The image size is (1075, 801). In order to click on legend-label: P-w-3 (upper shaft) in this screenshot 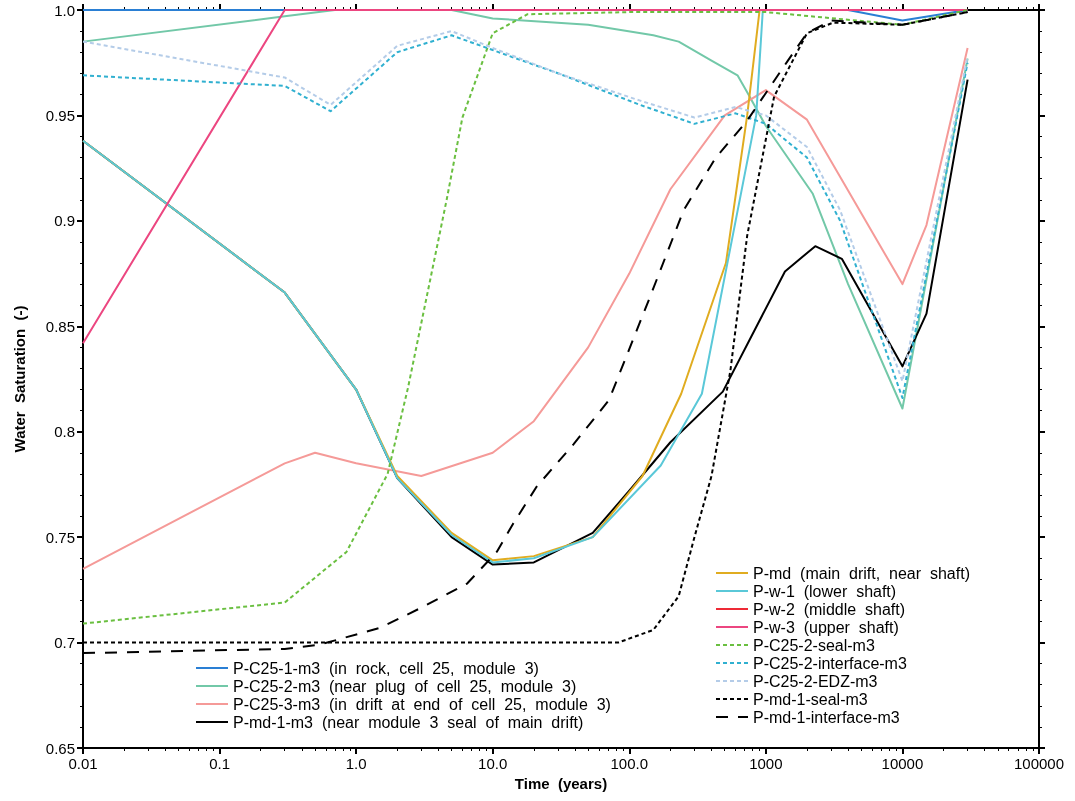, I will do `click(826, 627)`.